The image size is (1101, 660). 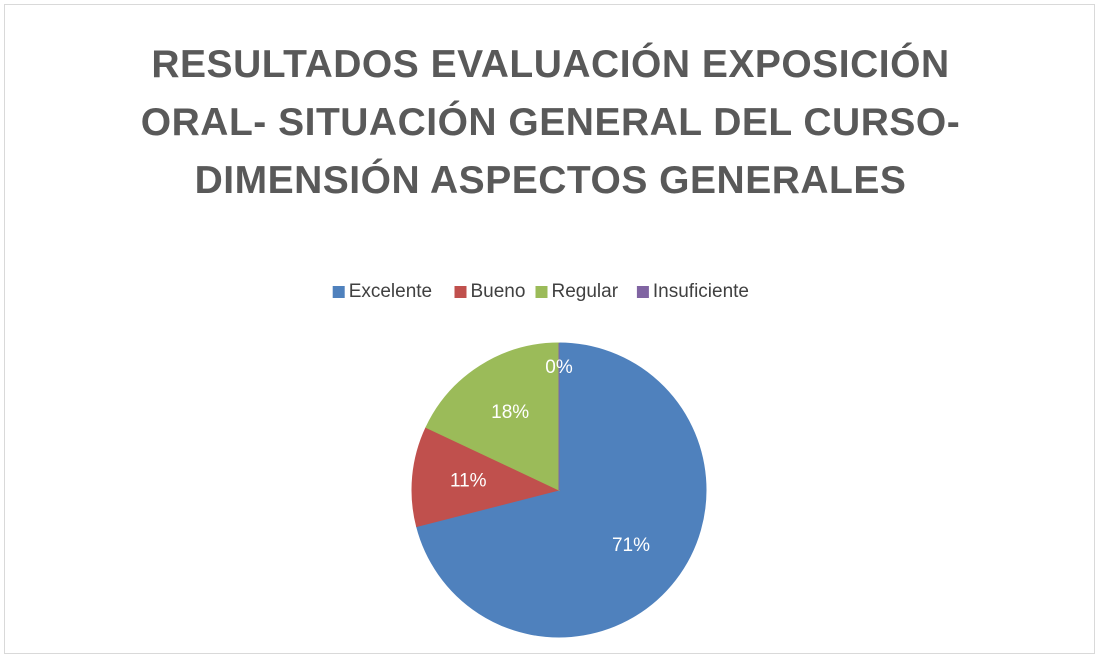 What do you see at coordinates (631, 545) in the screenshot?
I see `data-label: 71%` at bounding box center [631, 545].